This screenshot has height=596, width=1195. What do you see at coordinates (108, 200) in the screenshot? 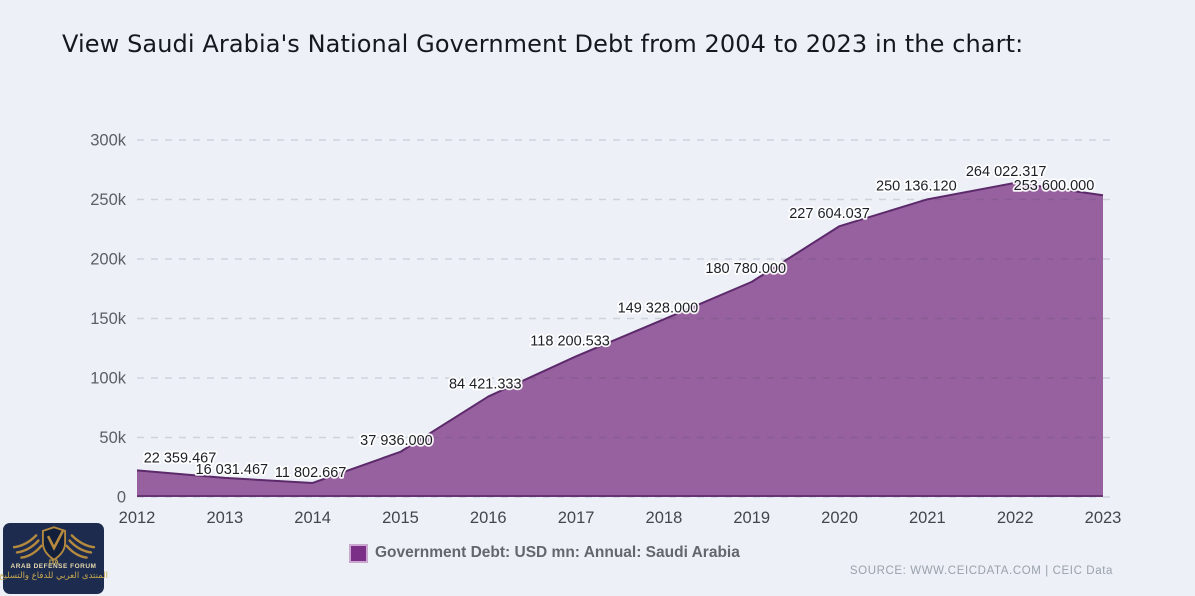
I see `y-axis-tick-label: 250k` at bounding box center [108, 200].